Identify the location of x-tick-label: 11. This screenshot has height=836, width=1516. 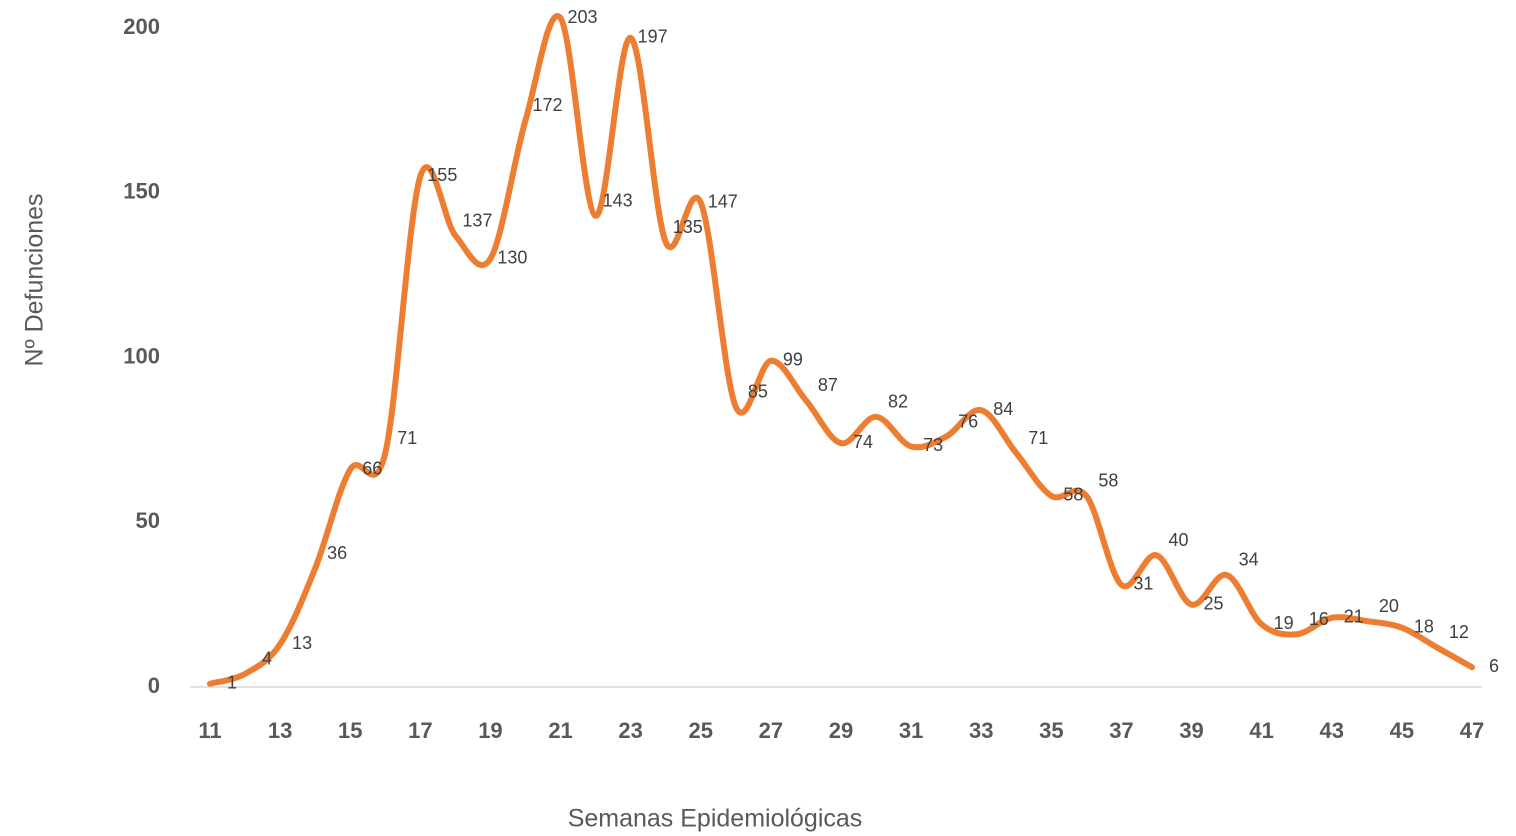
(209, 730).